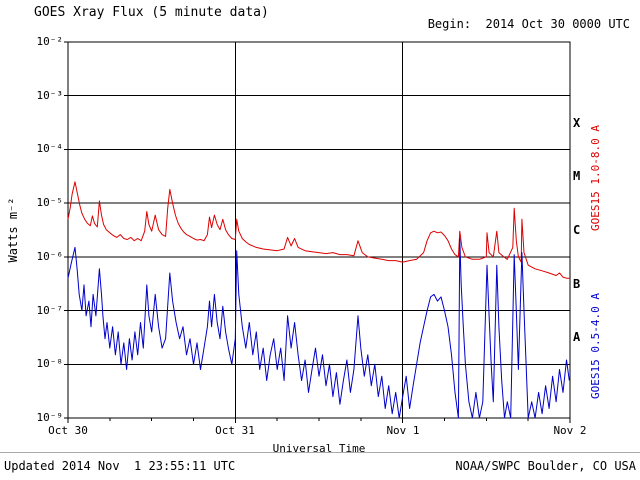 This screenshot has height=480, width=640. I want to click on flare-class-b: B, so click(577, 284).